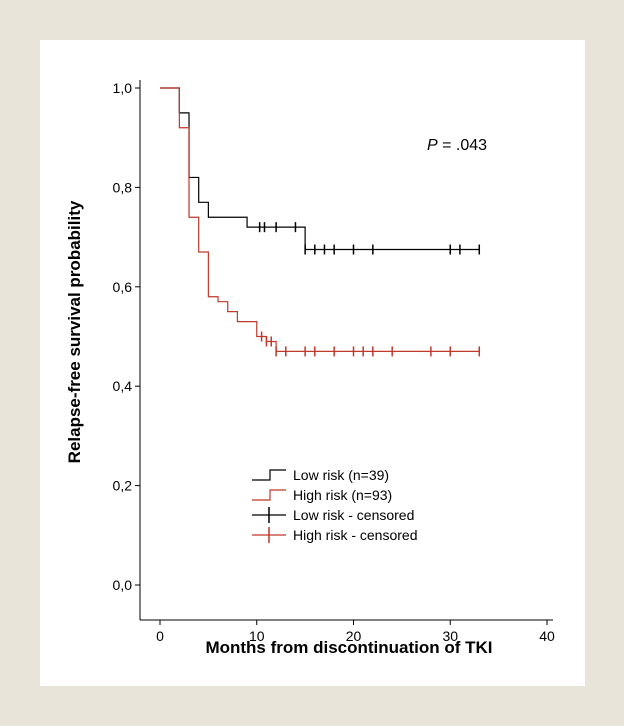  I want to click on legend-label: Low risk (n=39), so click(341, 475).